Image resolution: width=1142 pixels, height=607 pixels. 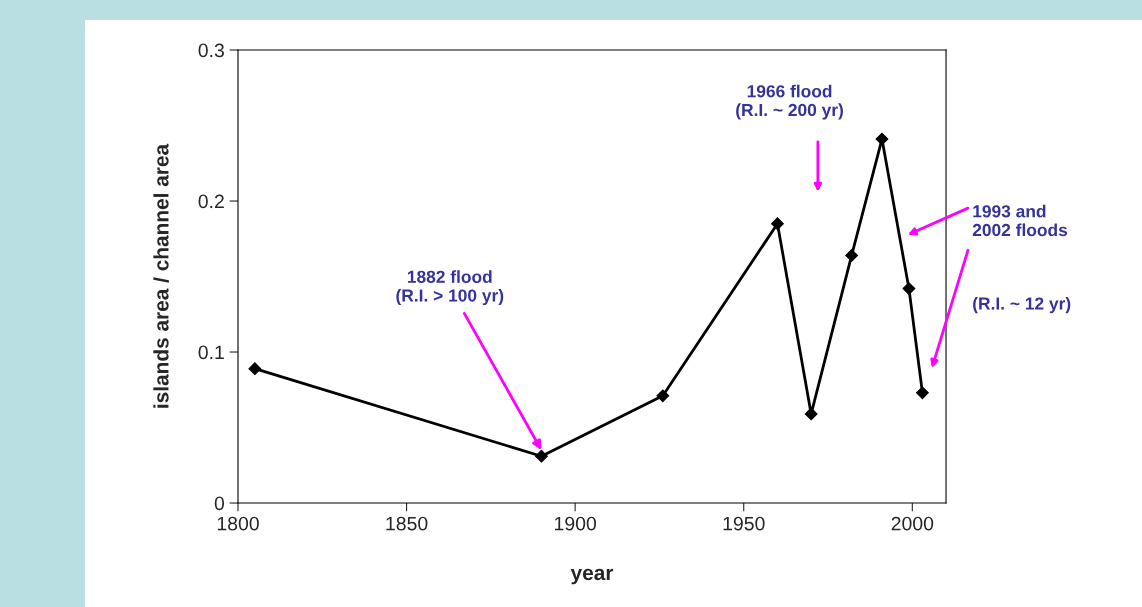 I want to click on y-tick-label: 0, so click(x=219, y=503).